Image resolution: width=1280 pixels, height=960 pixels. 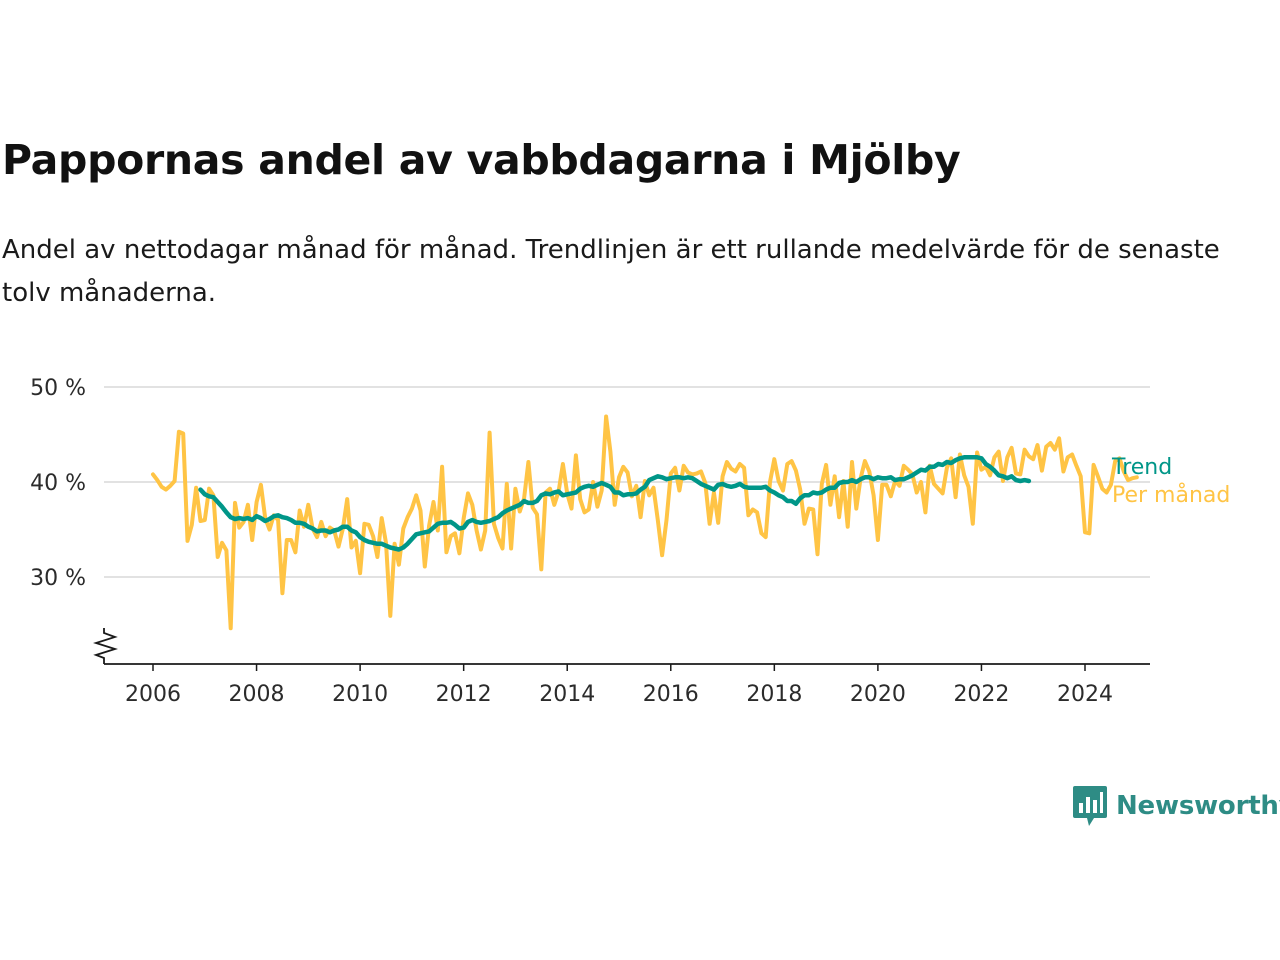 What do you see at coordinates (464, 694) in the screenshot?
I see `x-tick-label: 2012` at bounding box center [464, 694].